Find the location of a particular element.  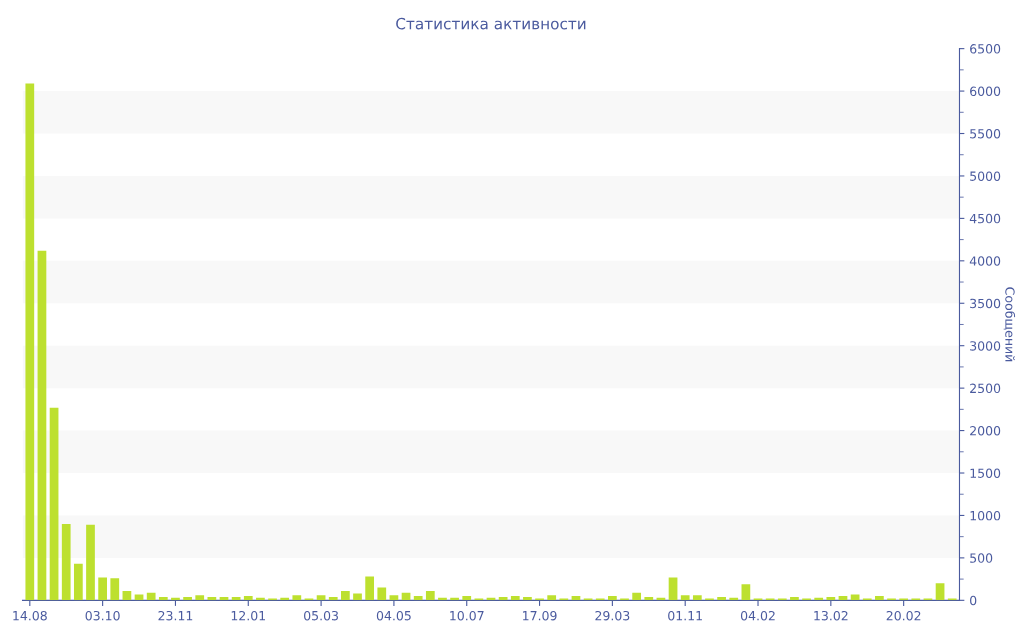

x-tick-label: 12.01 is located at coordinates (248, 615).